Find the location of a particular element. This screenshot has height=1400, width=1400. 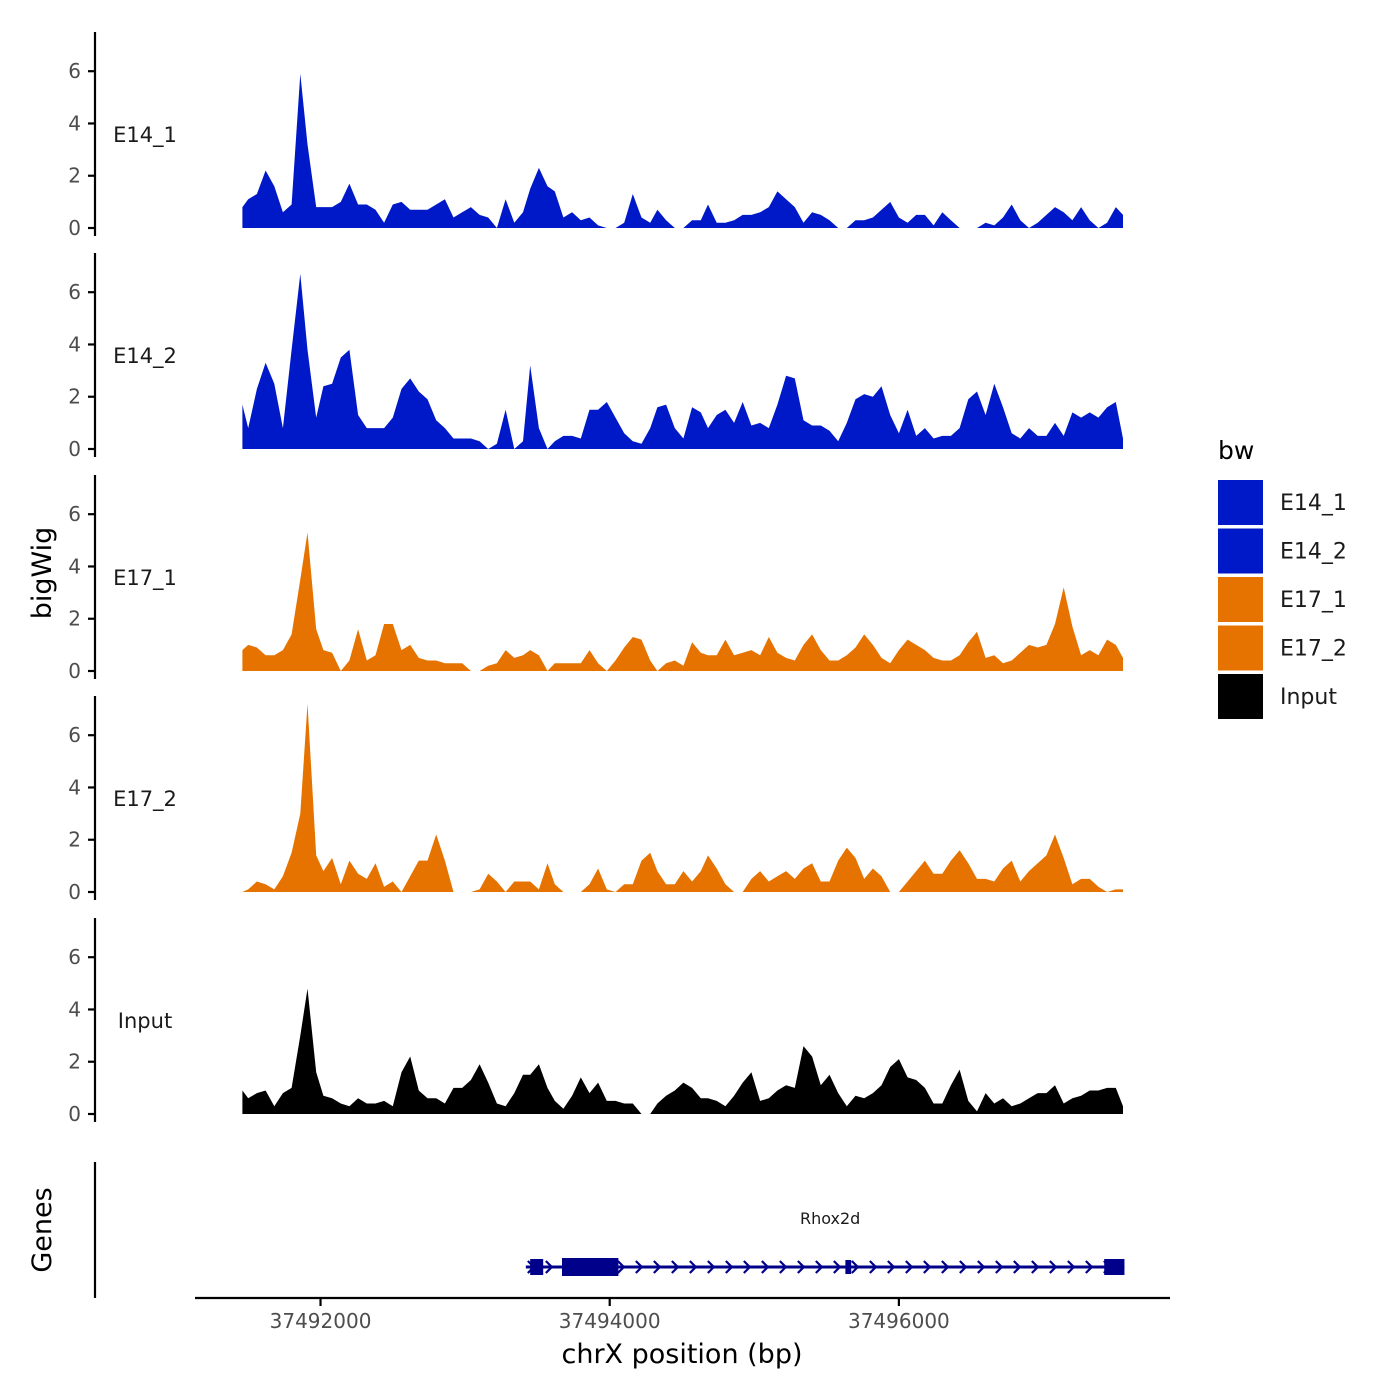

legend-entry-E14_2: E14_2 is located at coordinates (1282, 551).